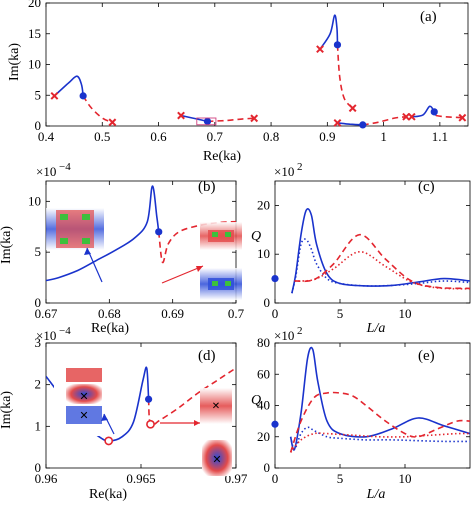 The width and height of the screenshot is (474, 505). Describe the element at coordinates (440, 136) in the screenshot. I see `x-tick-label: 1.1` at that location.